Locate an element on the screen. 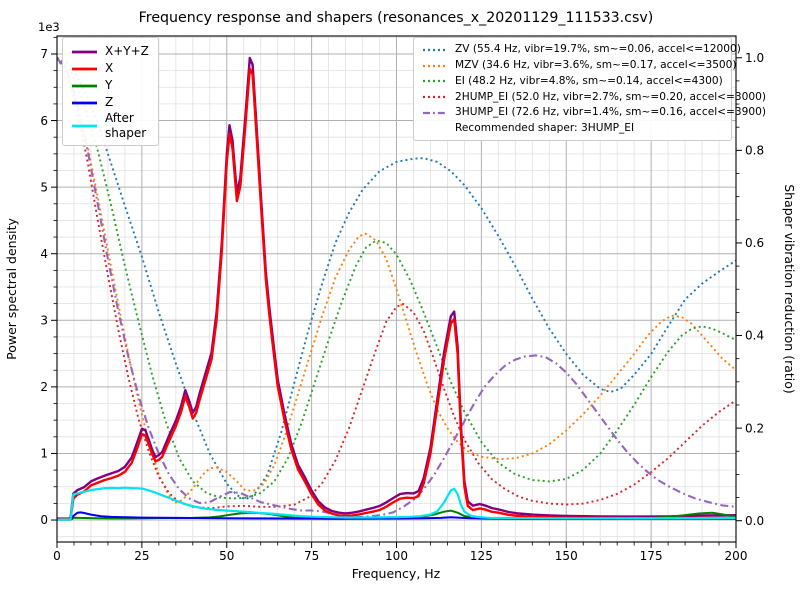  legend-item-label: Y is located at coordinates (109, 85).